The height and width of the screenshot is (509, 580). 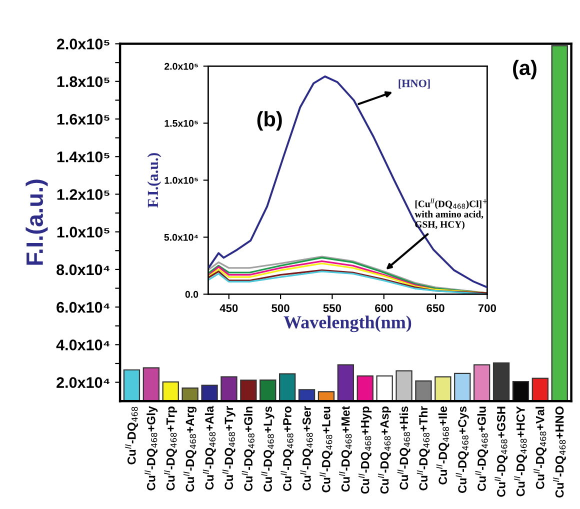 What do you see at coordinates (540, 448) in the screenshot?
I see `x-tick-label: Cu$^{II}$-DQ$_{468}$+Val` at bounding box center [540, 448].